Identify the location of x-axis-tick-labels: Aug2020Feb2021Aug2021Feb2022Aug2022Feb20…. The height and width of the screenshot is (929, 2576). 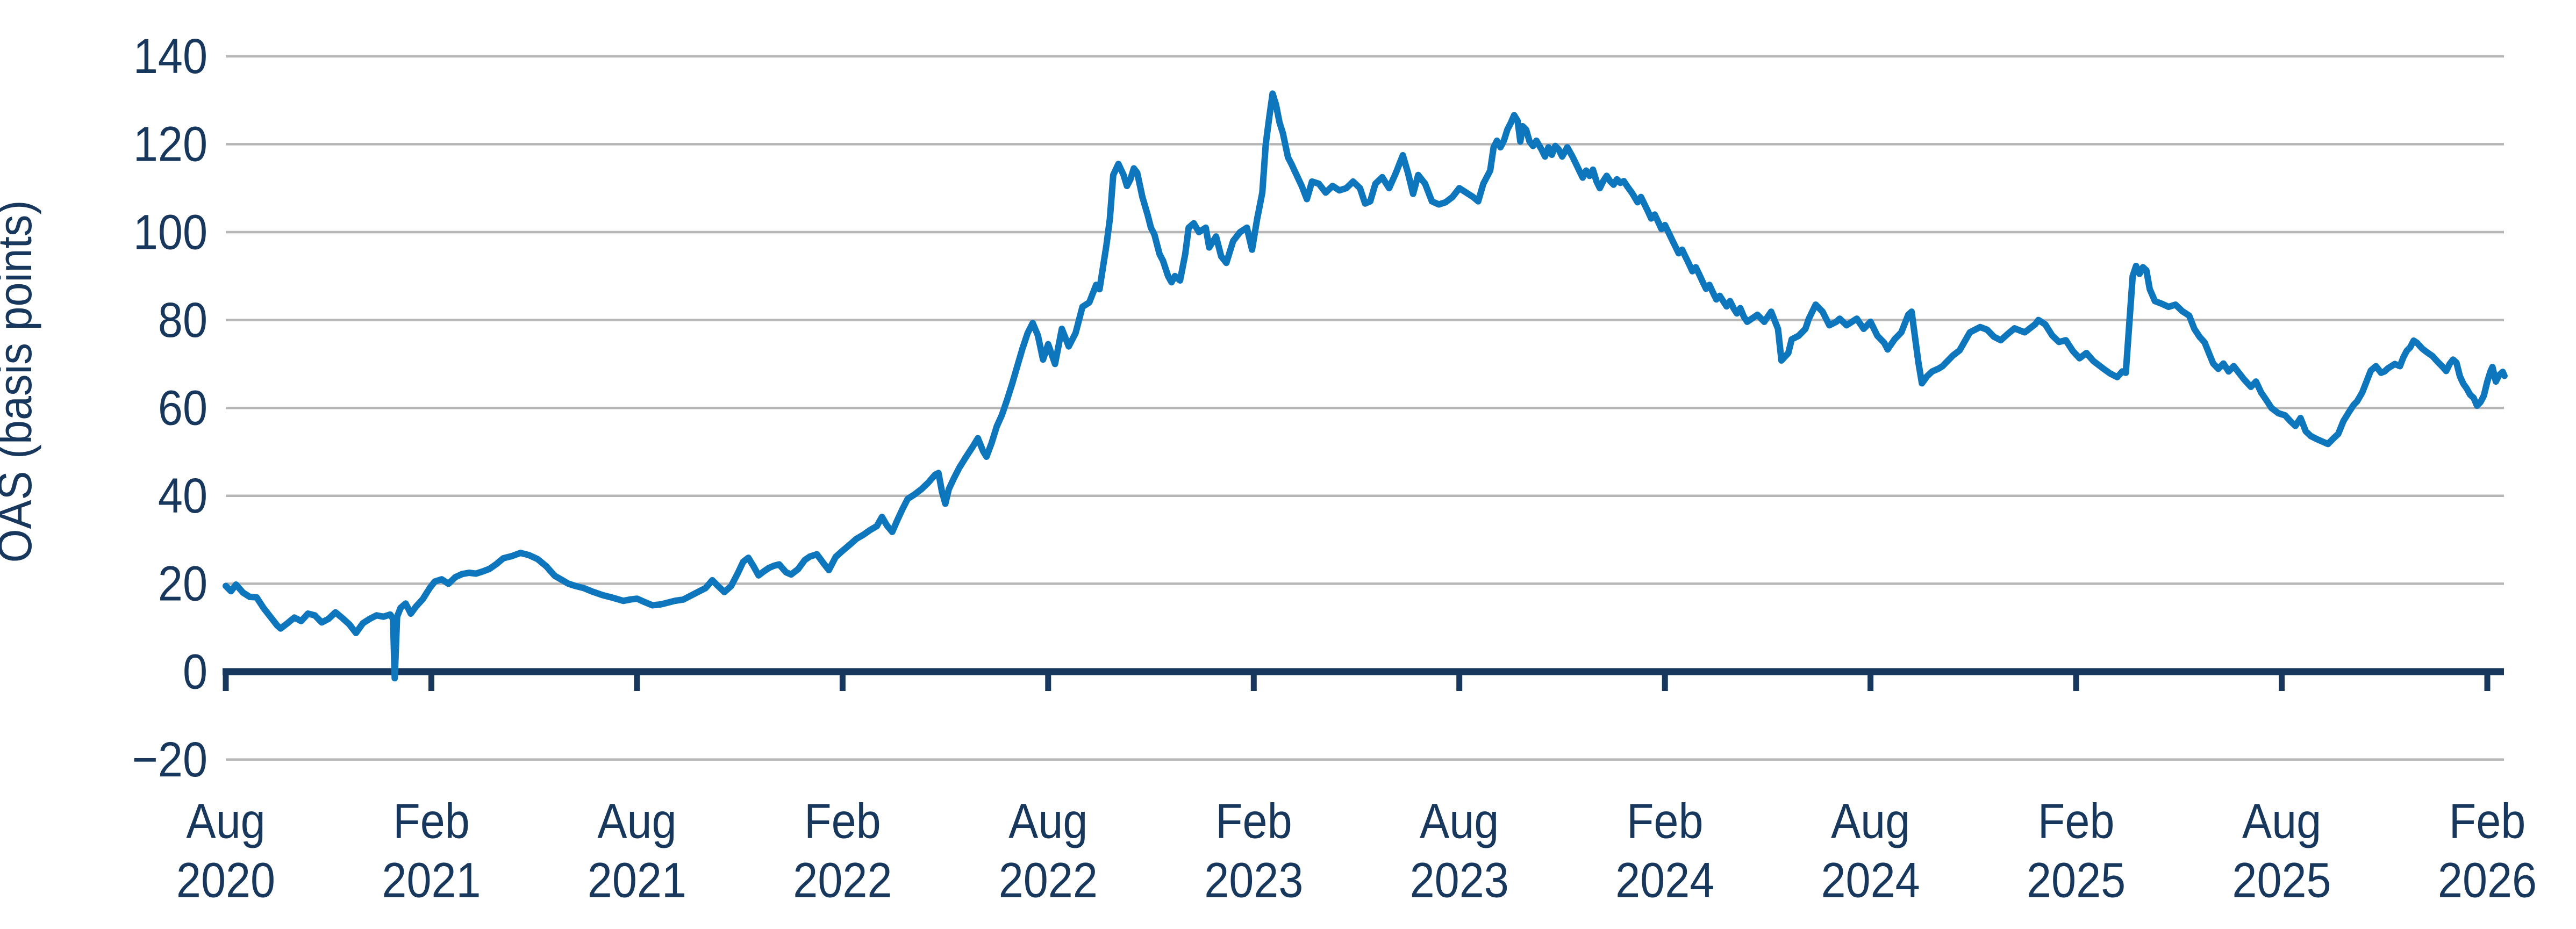
(1356, 851).